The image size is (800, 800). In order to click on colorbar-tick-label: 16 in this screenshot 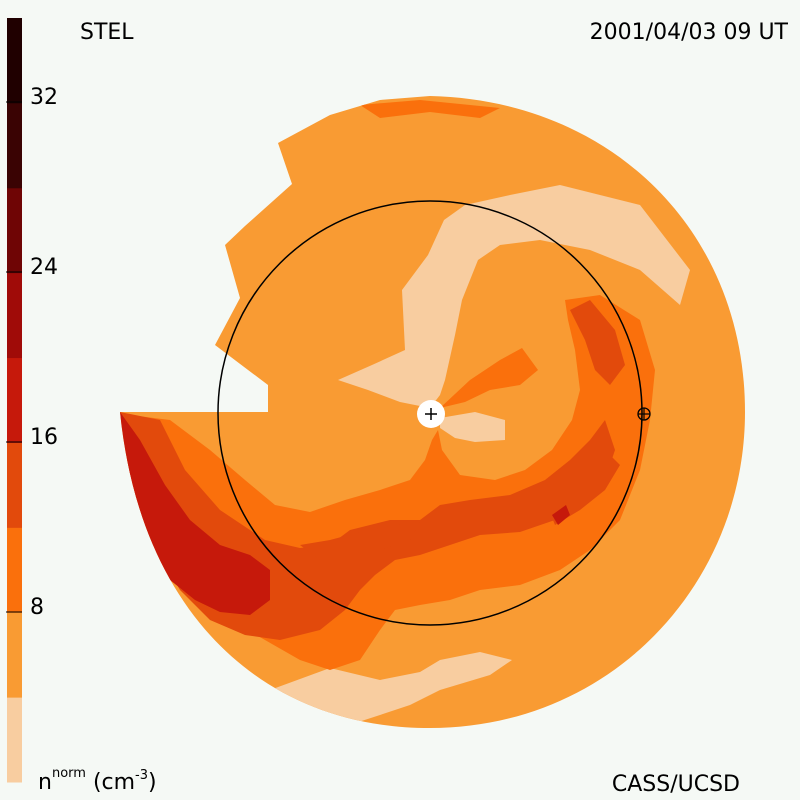, I will do `click(44, 437)`.